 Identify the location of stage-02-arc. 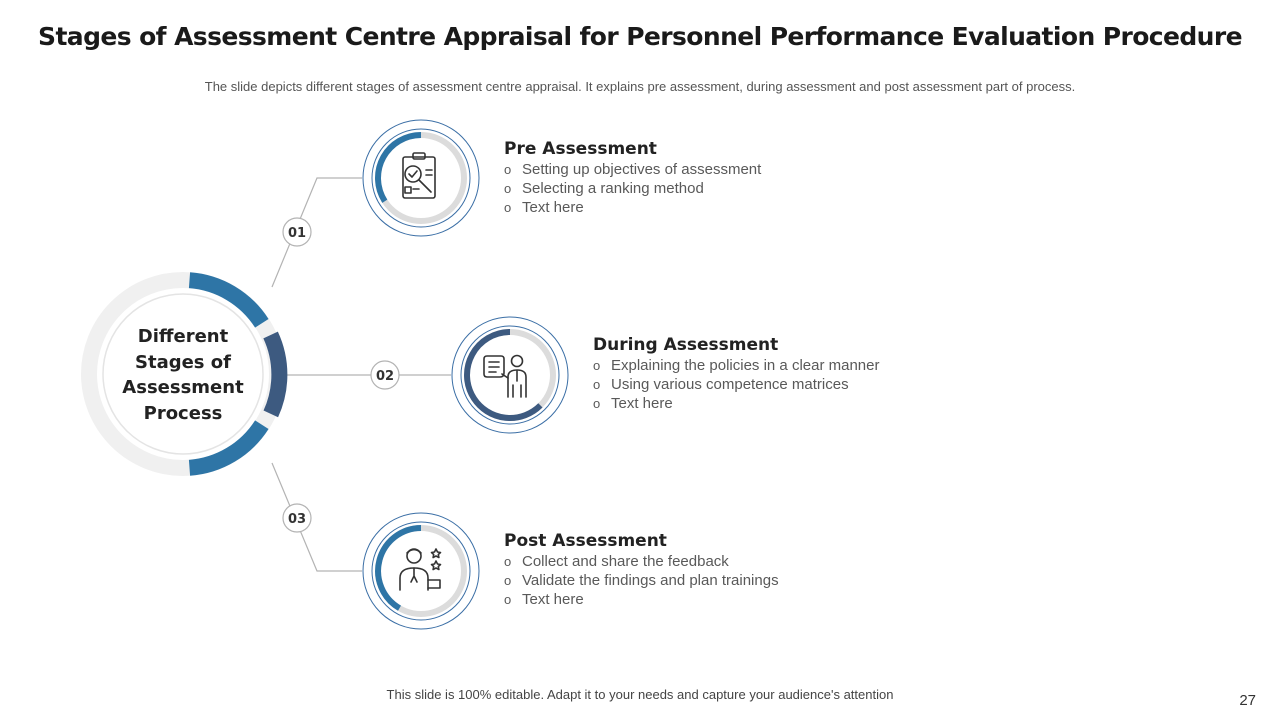
(503, 375).